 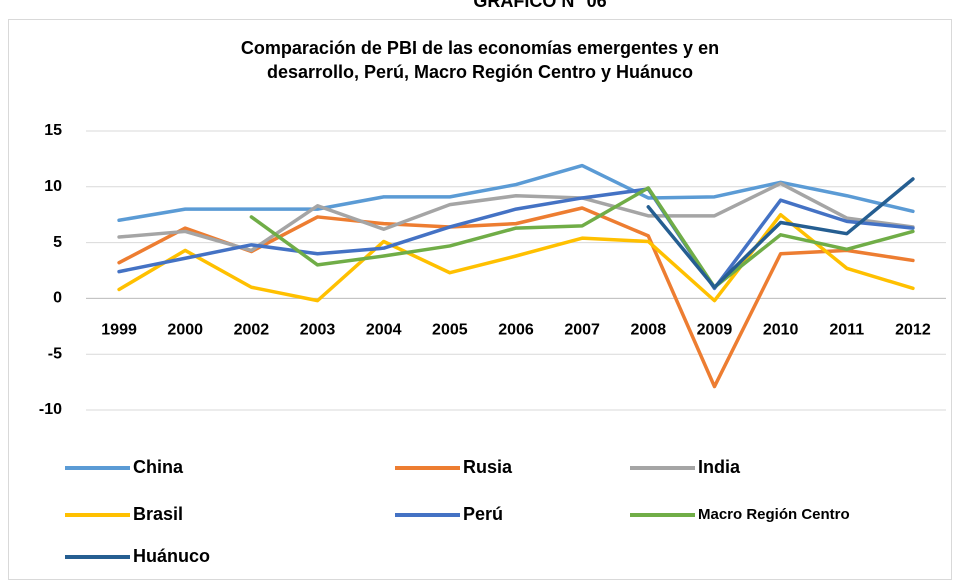 I want to click on legend-label: Rusia, so click(x=488, y=467).